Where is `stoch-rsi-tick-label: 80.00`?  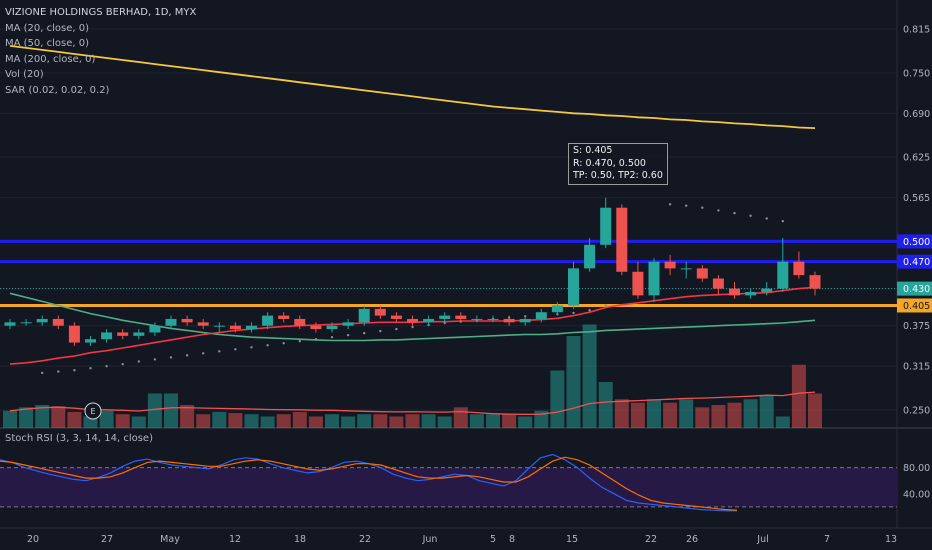 stoch-rsi-tick-label: 80.00 is located at coordinates (916, 468).